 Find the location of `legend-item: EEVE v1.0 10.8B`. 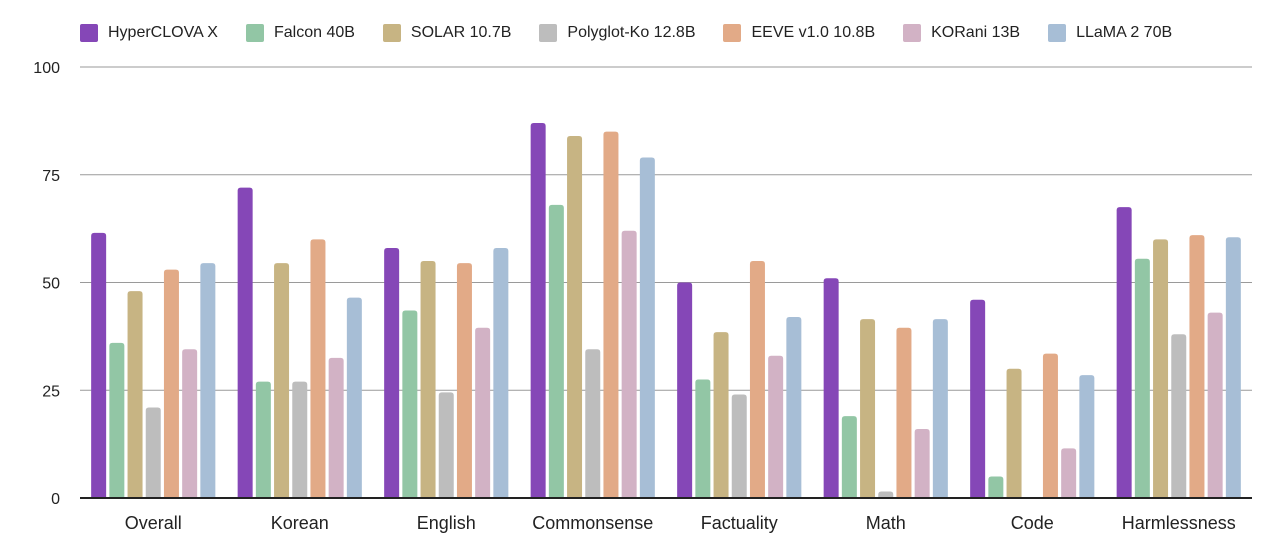

legend-item: EEVE v1.0 10.8B is located at coordinates (799, 33).